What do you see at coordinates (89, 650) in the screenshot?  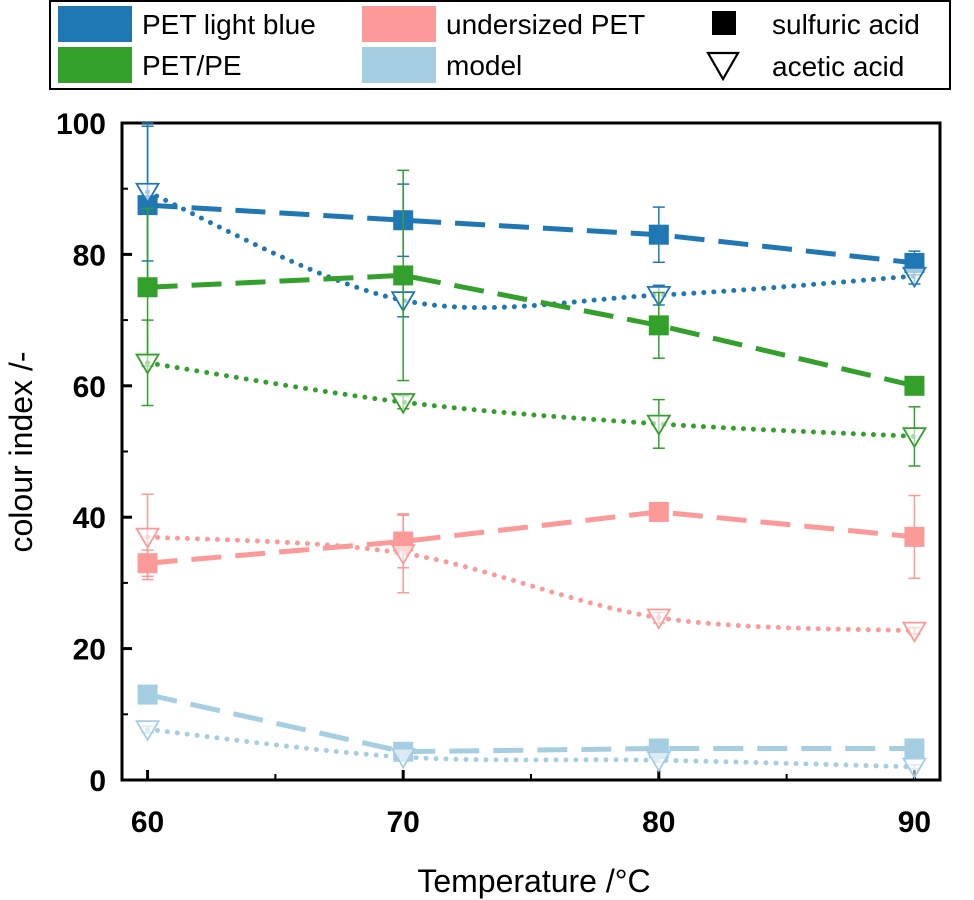 I see `y-tick-label: 20` at bounding box center [89, 650].